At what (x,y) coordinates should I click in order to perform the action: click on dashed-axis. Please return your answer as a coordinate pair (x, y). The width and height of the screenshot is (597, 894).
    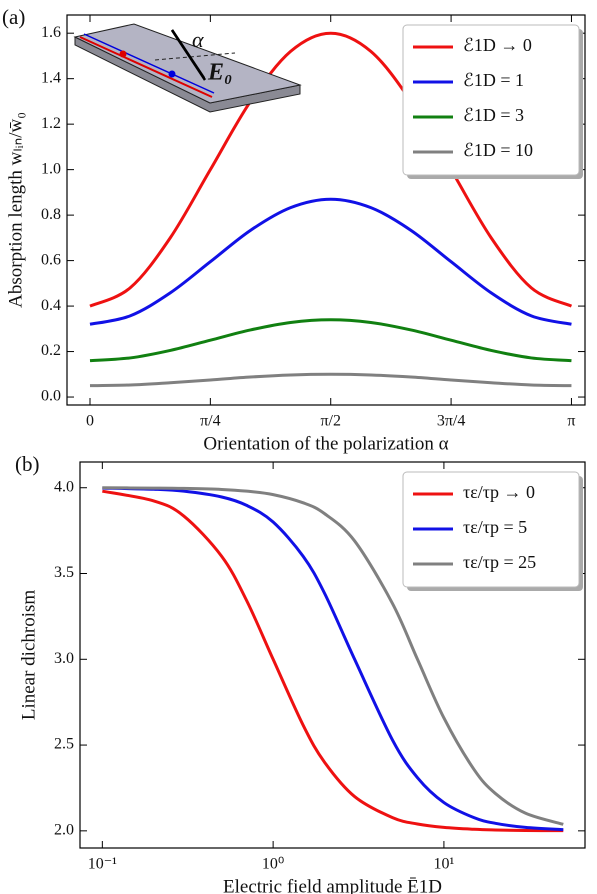
    Looking at the image, I should click on (195, 56).